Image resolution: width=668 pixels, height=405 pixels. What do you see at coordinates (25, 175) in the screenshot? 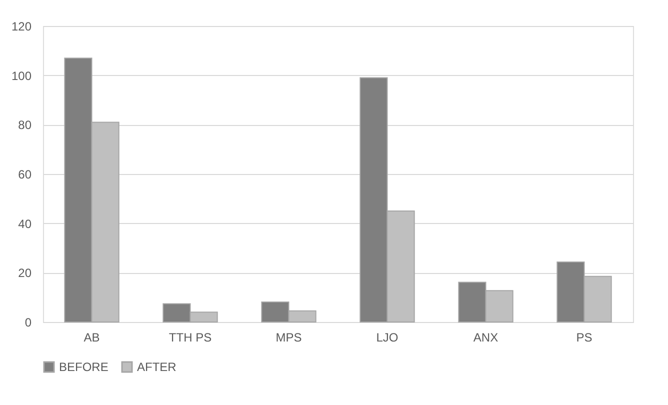
I see `y-tick-label: 60` at bounding box center [25, 175].